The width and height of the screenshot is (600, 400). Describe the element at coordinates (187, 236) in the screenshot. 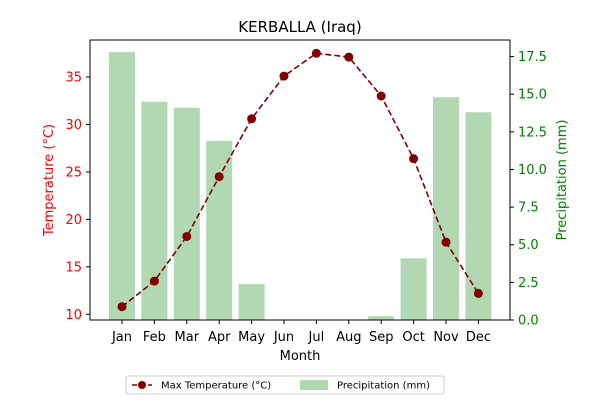

I see `temperature-point-mar` at that location.